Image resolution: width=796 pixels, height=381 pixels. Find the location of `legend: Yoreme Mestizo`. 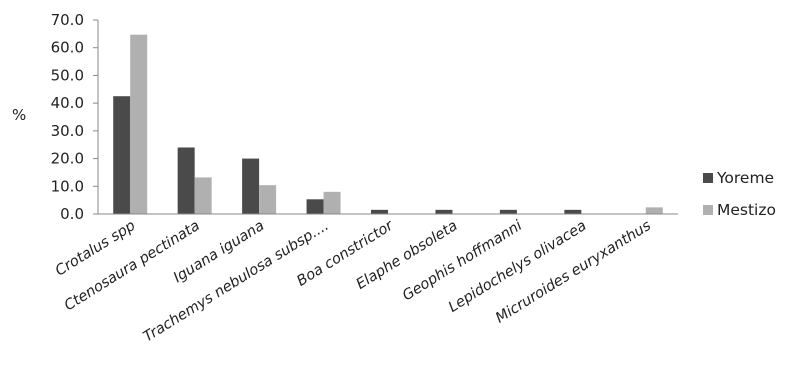

legend: Yoreme Mestizo is located at coordinates (739, 194).